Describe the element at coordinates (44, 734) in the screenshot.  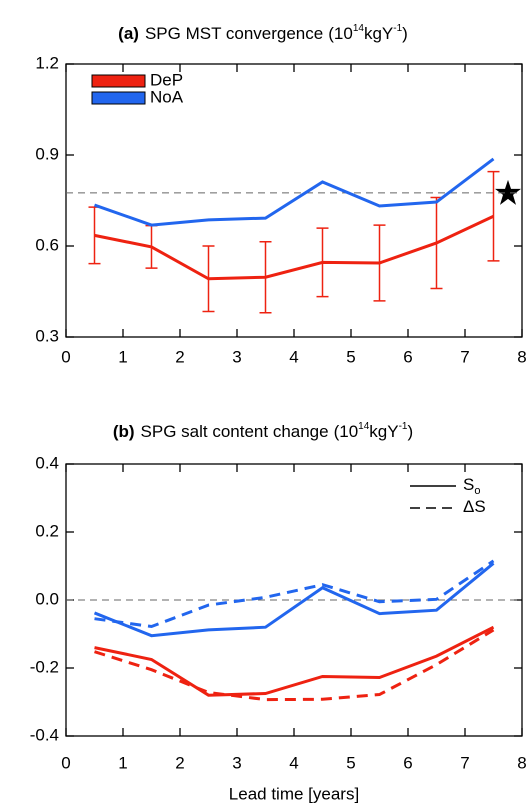
I see `y-tick-label: -0.4` at that location.